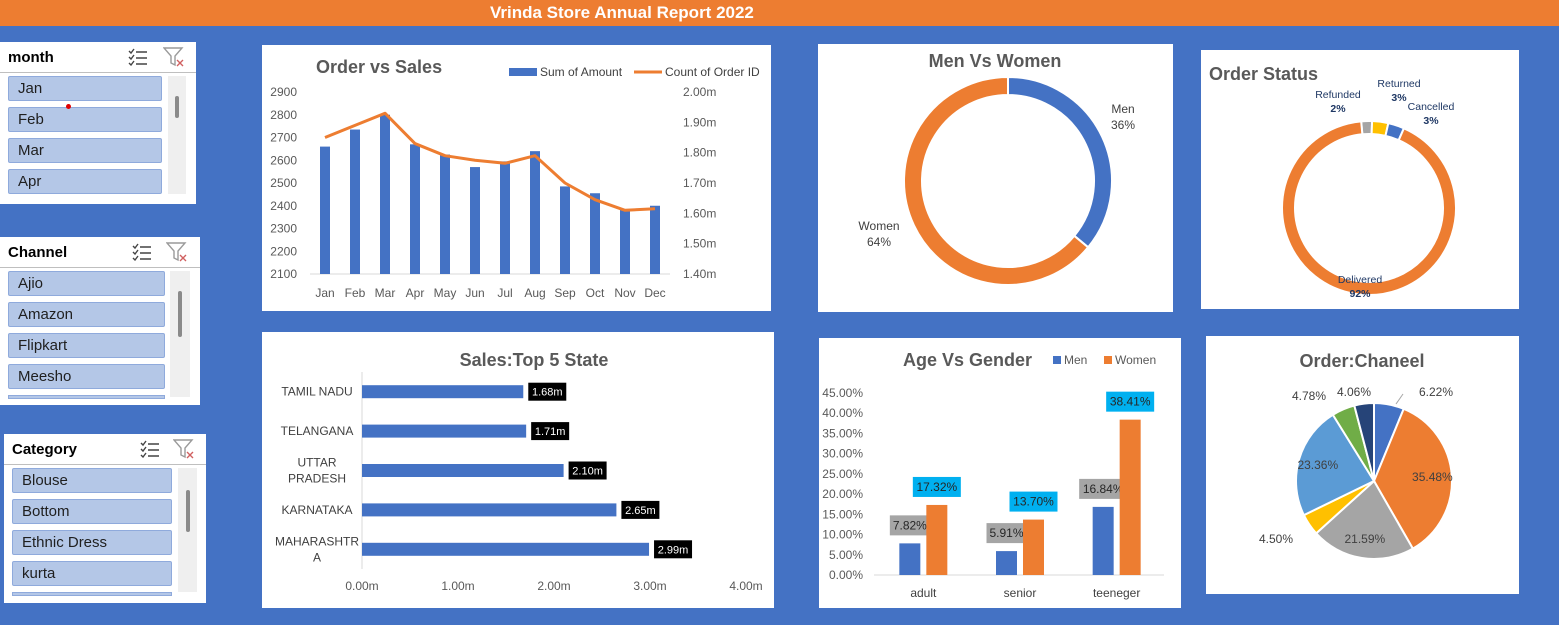  What do you see at coordinates (967, 360) in the screenshot?
I see `chart-title: Age Vs Gender` at bounding box center [967, 360].